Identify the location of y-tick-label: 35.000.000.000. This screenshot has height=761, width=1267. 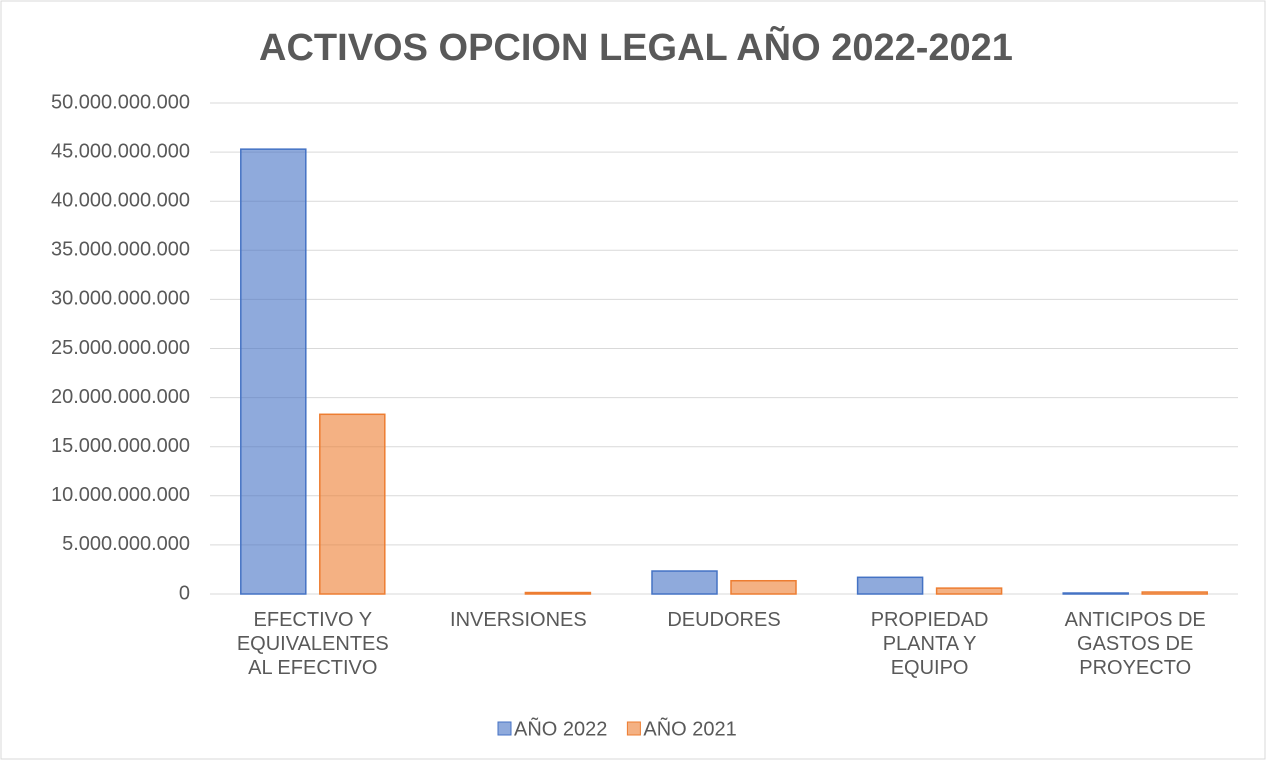
(120, 250).